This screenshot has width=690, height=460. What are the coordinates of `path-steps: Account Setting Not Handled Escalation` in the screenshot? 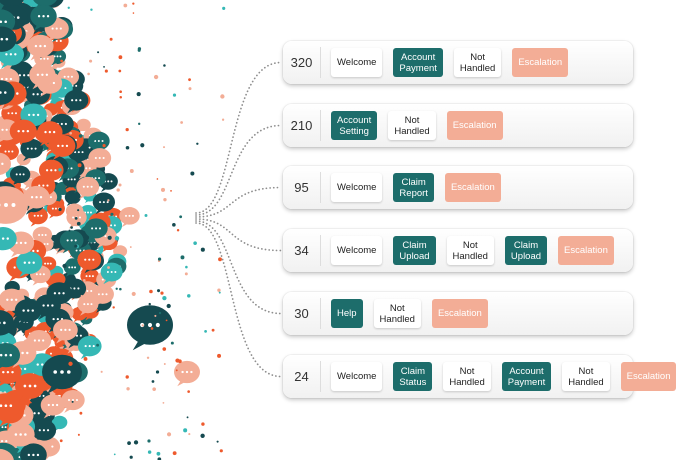 It's located at (417, 125).